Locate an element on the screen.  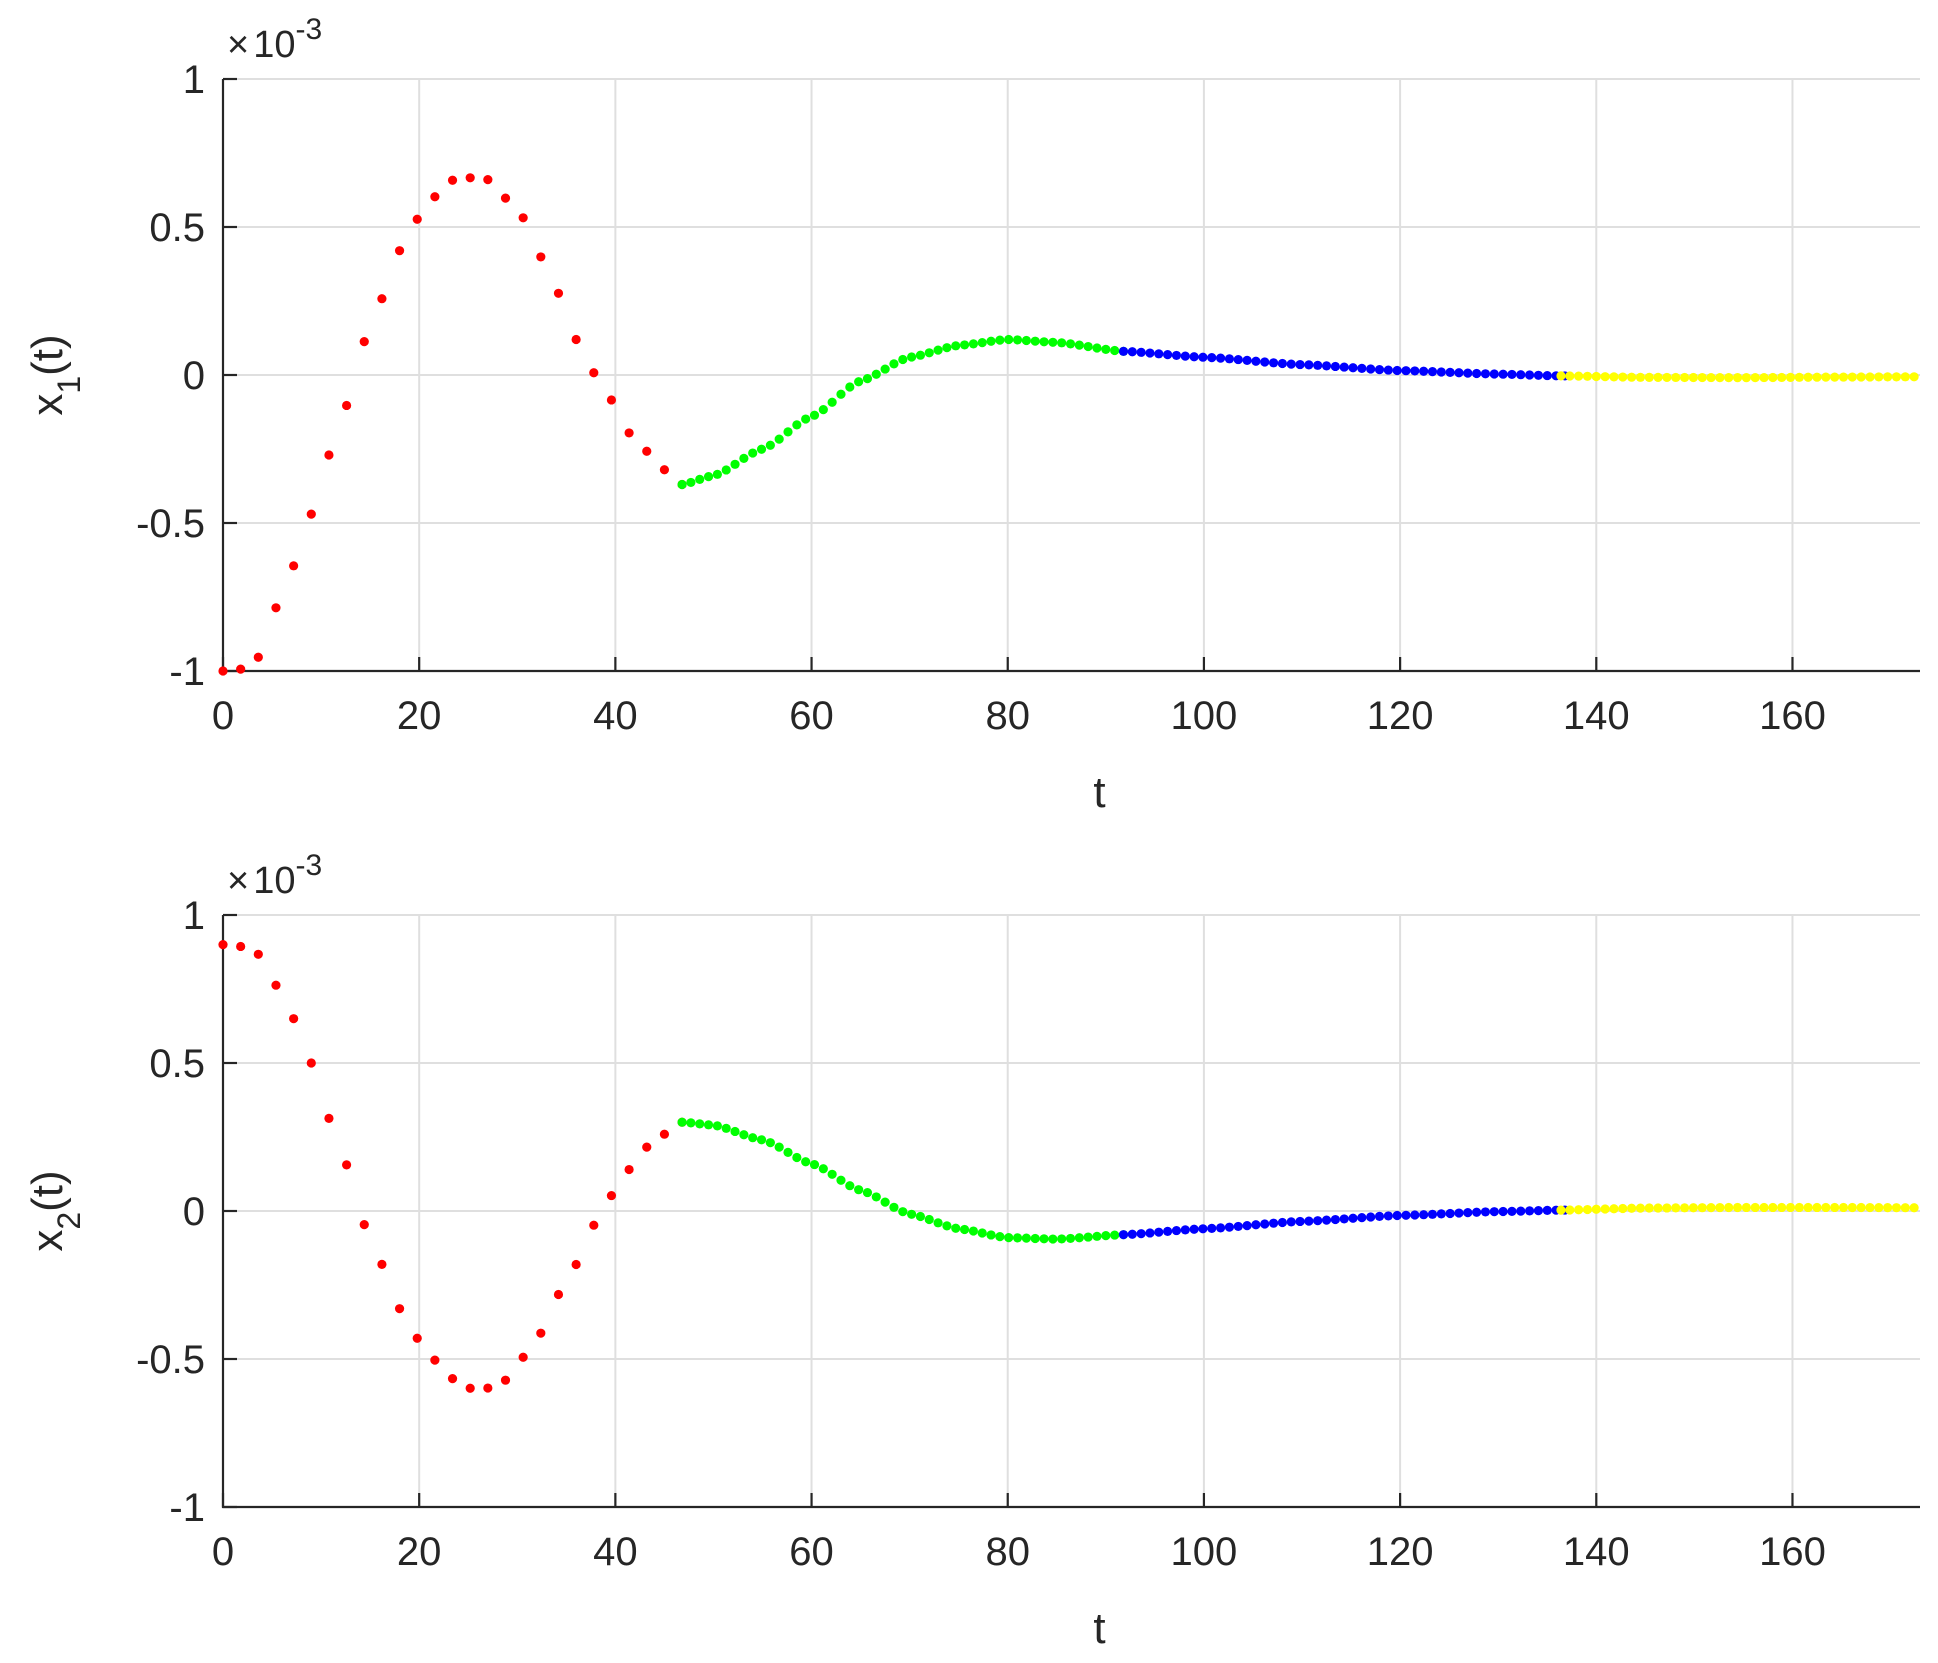
x-tick-label: 160 is located at coordinates (1792, 1552).